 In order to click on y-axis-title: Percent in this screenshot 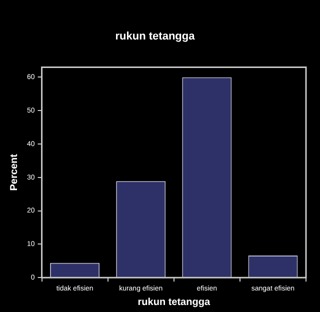, I will do `click(14, 172)`.